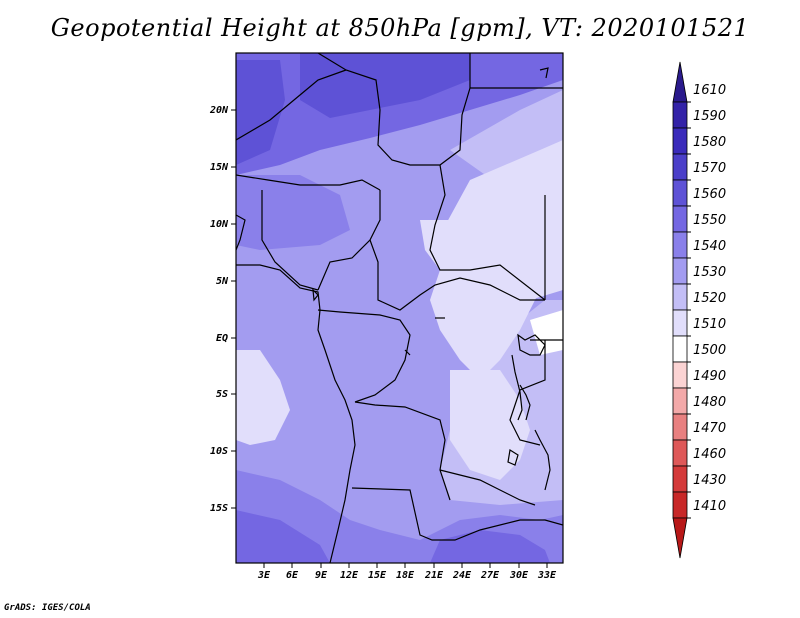 The image size is (800, 618). I want to click on field-west-coast-light, so click(263, 397).